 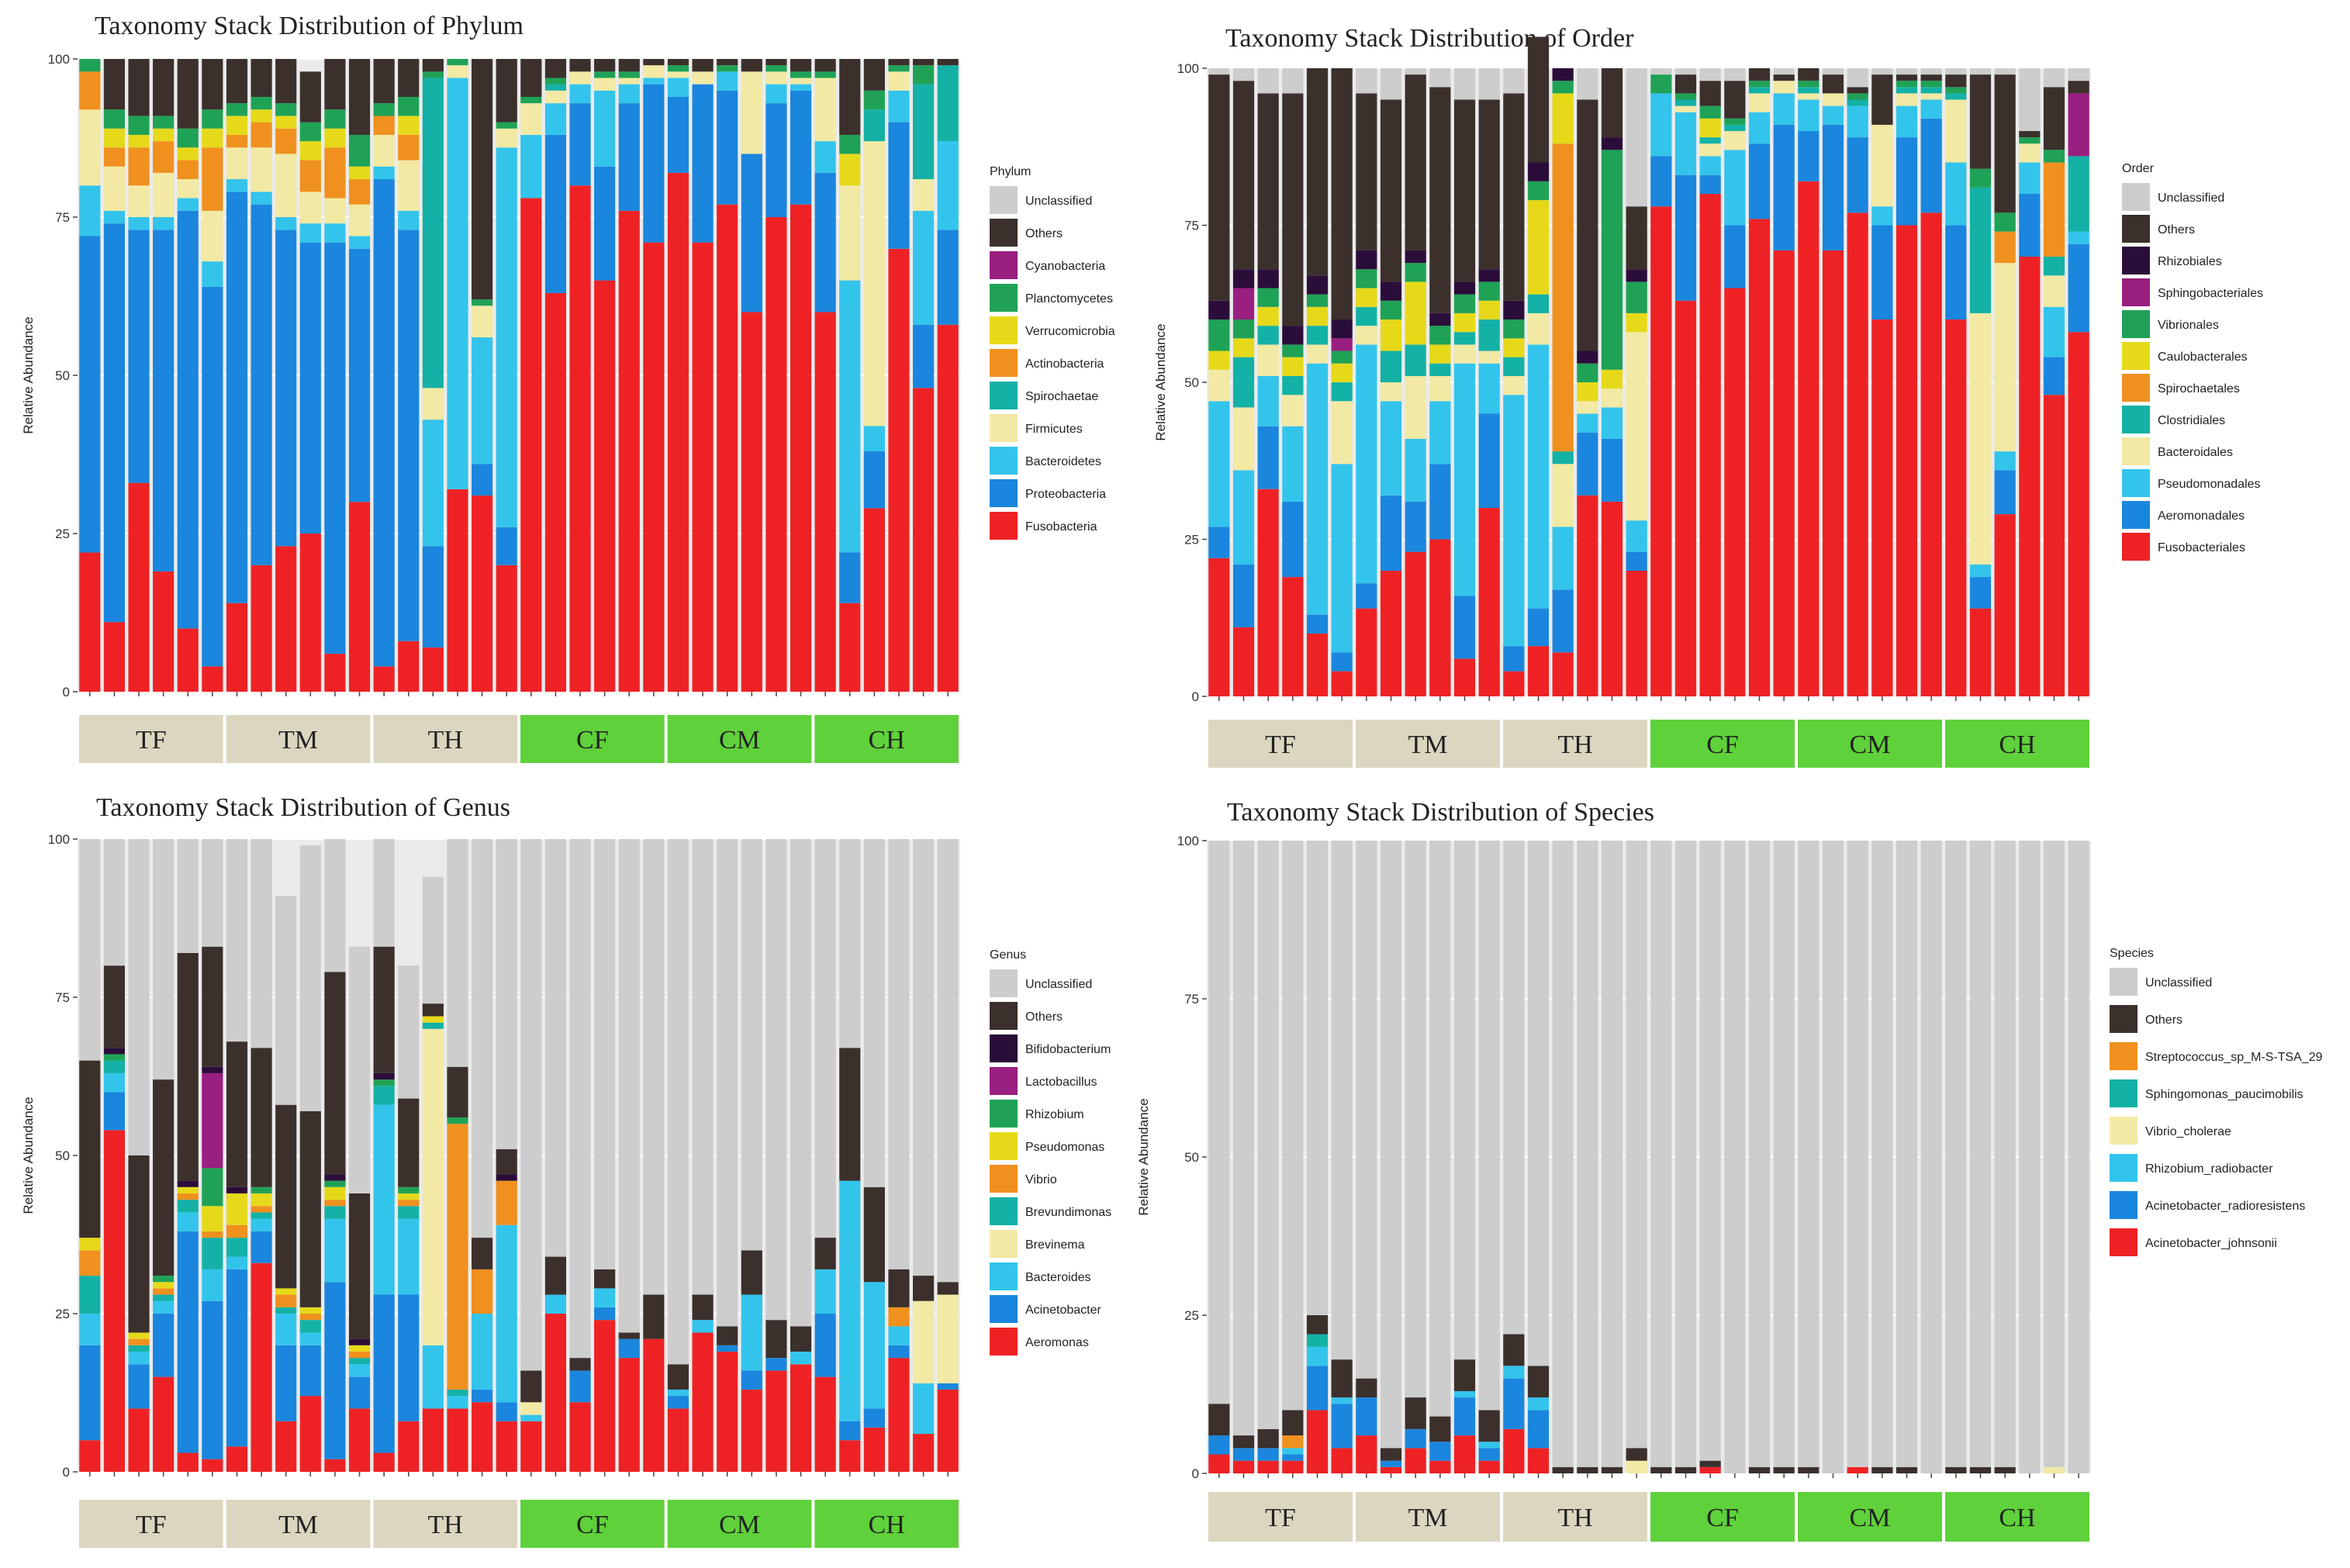 What do you see at coordinates (1058, 1277) in the screenshot?
I see `legend-label: Bacteroides` at bounding box center [1058, 1277].